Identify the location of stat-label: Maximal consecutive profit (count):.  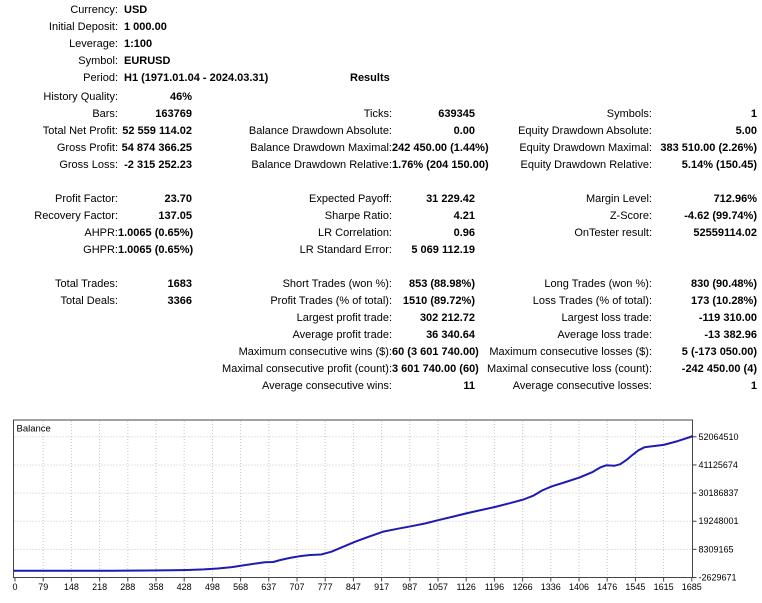
(307, 369).